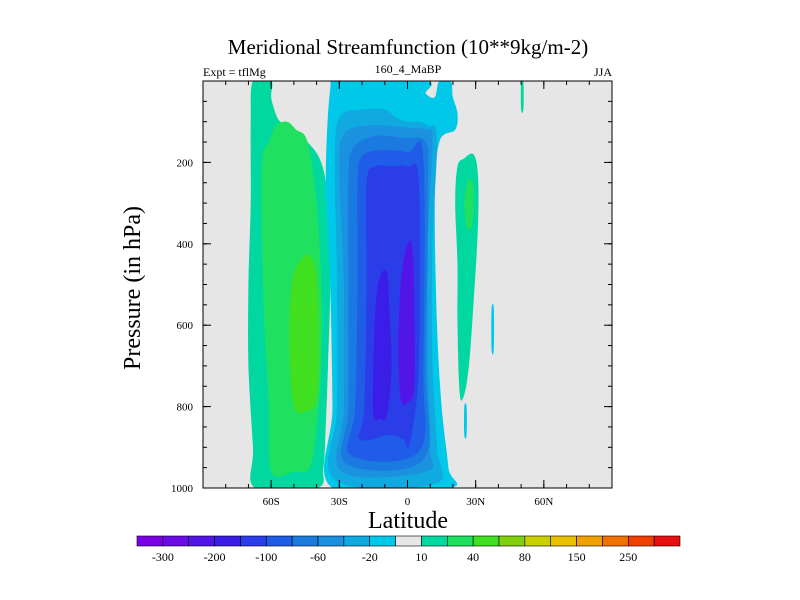  I want to click on y-tick-label: 800, so click(185, 408).